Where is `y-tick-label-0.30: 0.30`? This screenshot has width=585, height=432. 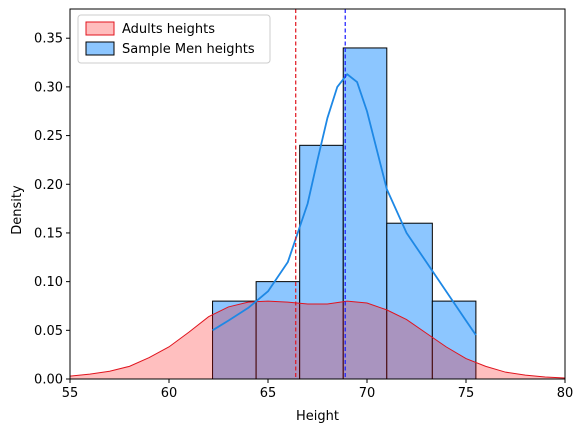 y-tick-label-0.30: 0.30 is located at coordinates (48, 87).